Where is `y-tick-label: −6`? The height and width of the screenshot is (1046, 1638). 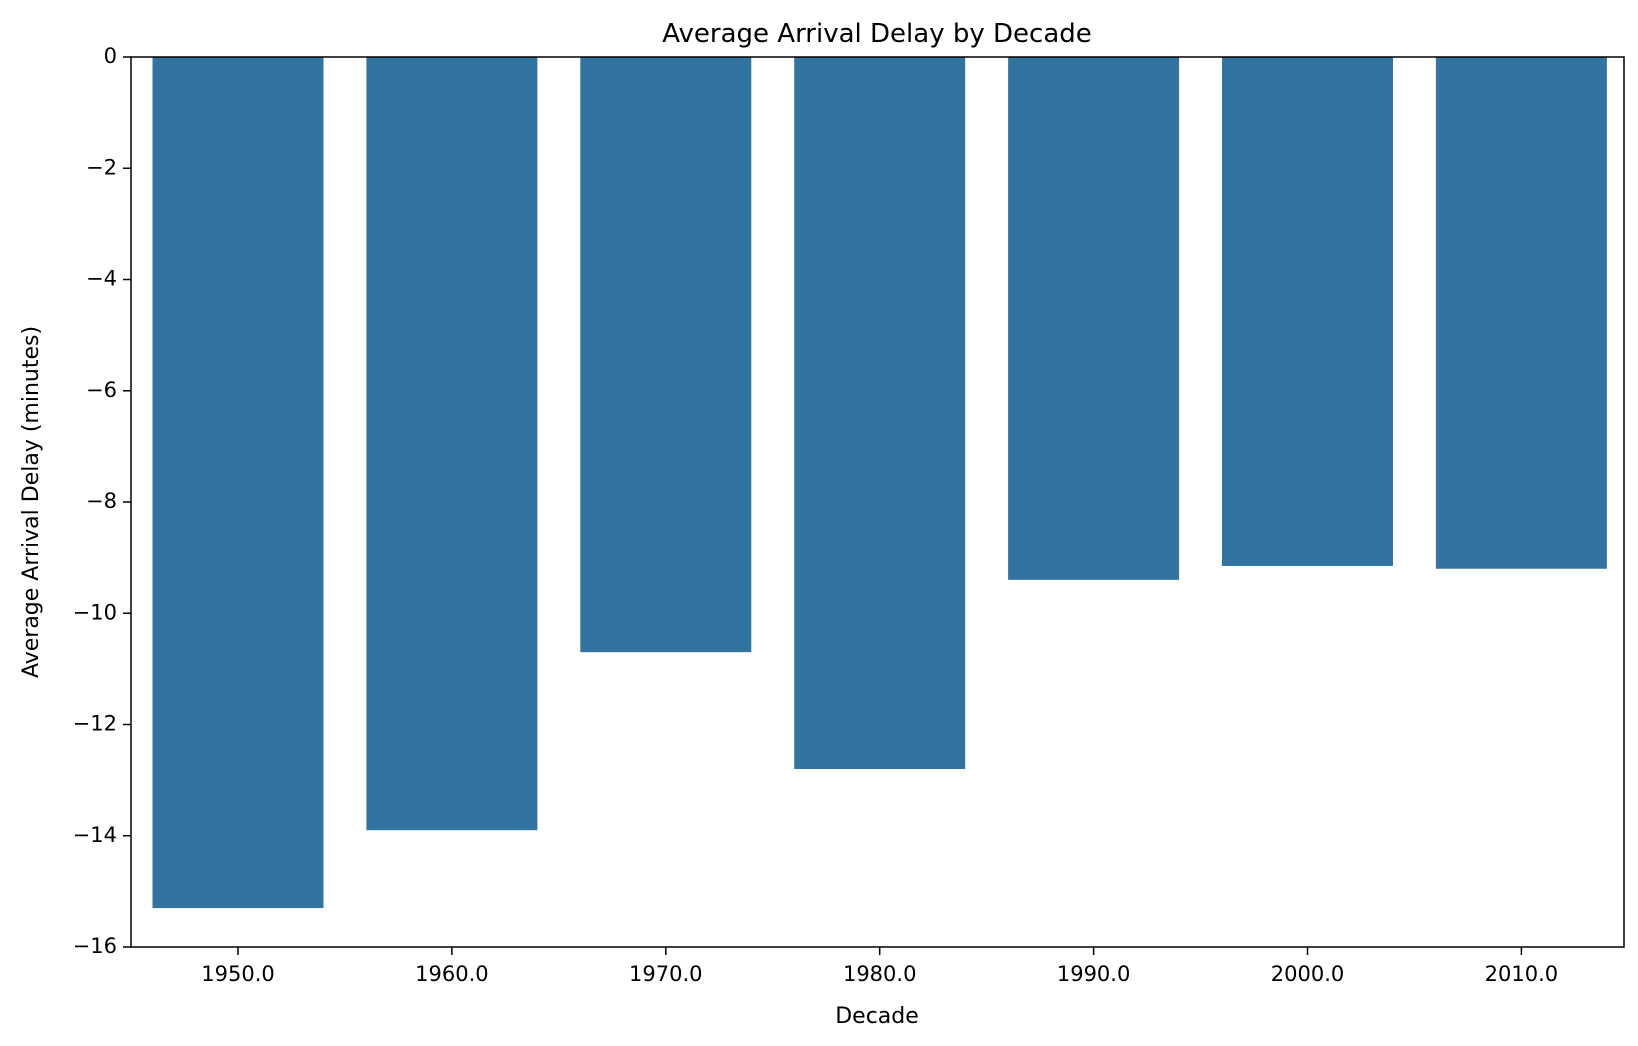
y-tick-label: −6 is located at coordinates (101, 390).